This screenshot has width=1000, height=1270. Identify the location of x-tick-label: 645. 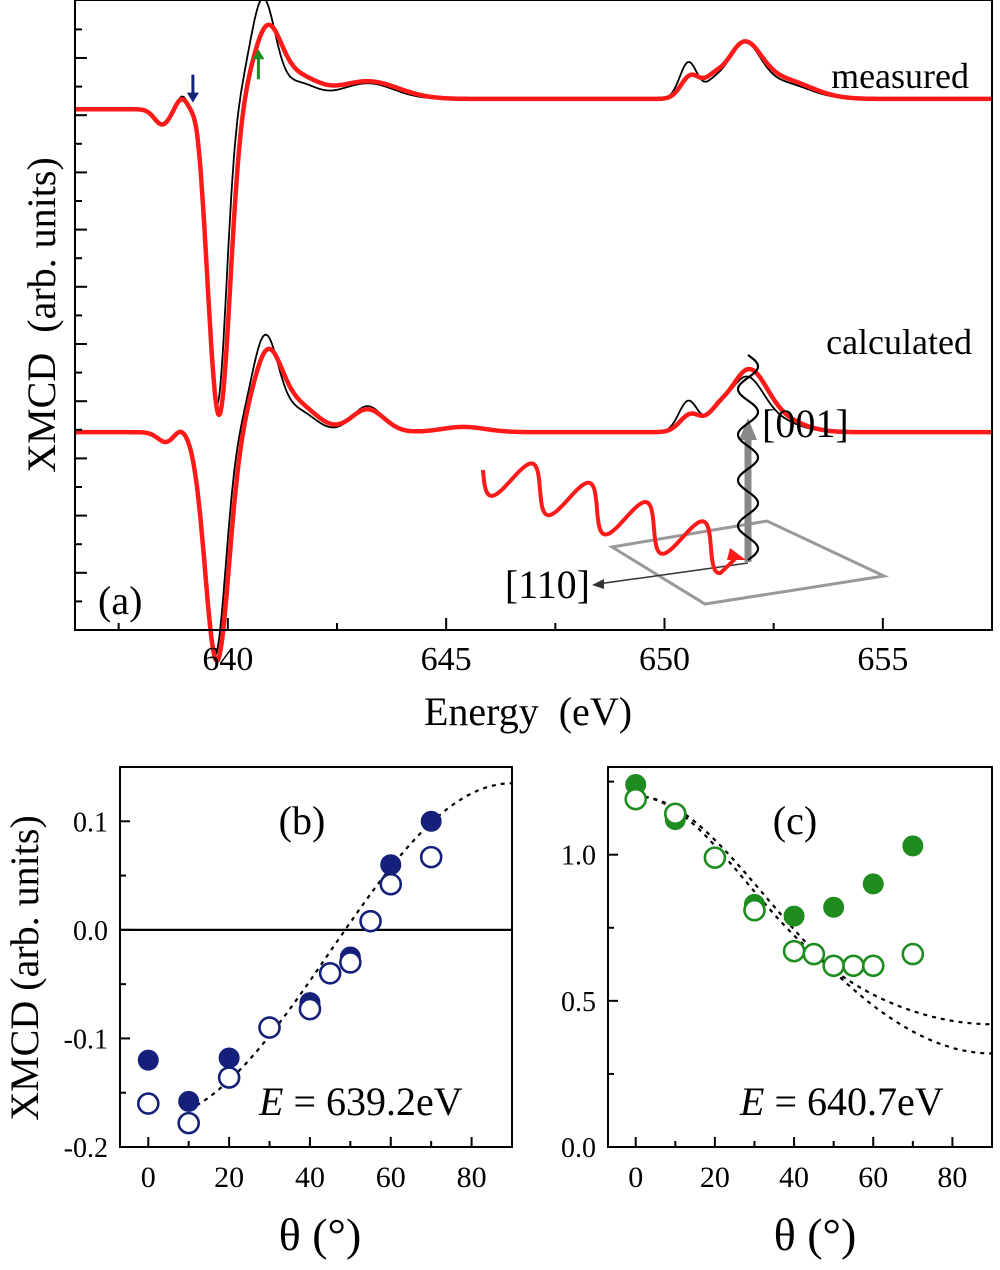
(446, 659).